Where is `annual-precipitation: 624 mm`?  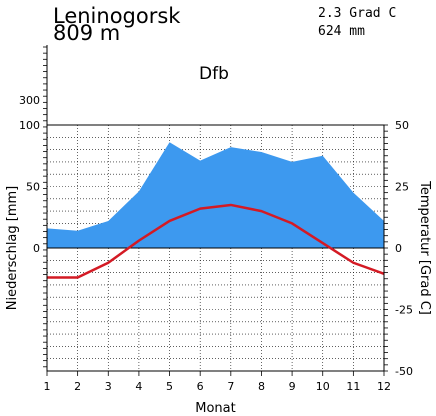
annual-precipitation: 624 mm is located at coordinates (341, 31).